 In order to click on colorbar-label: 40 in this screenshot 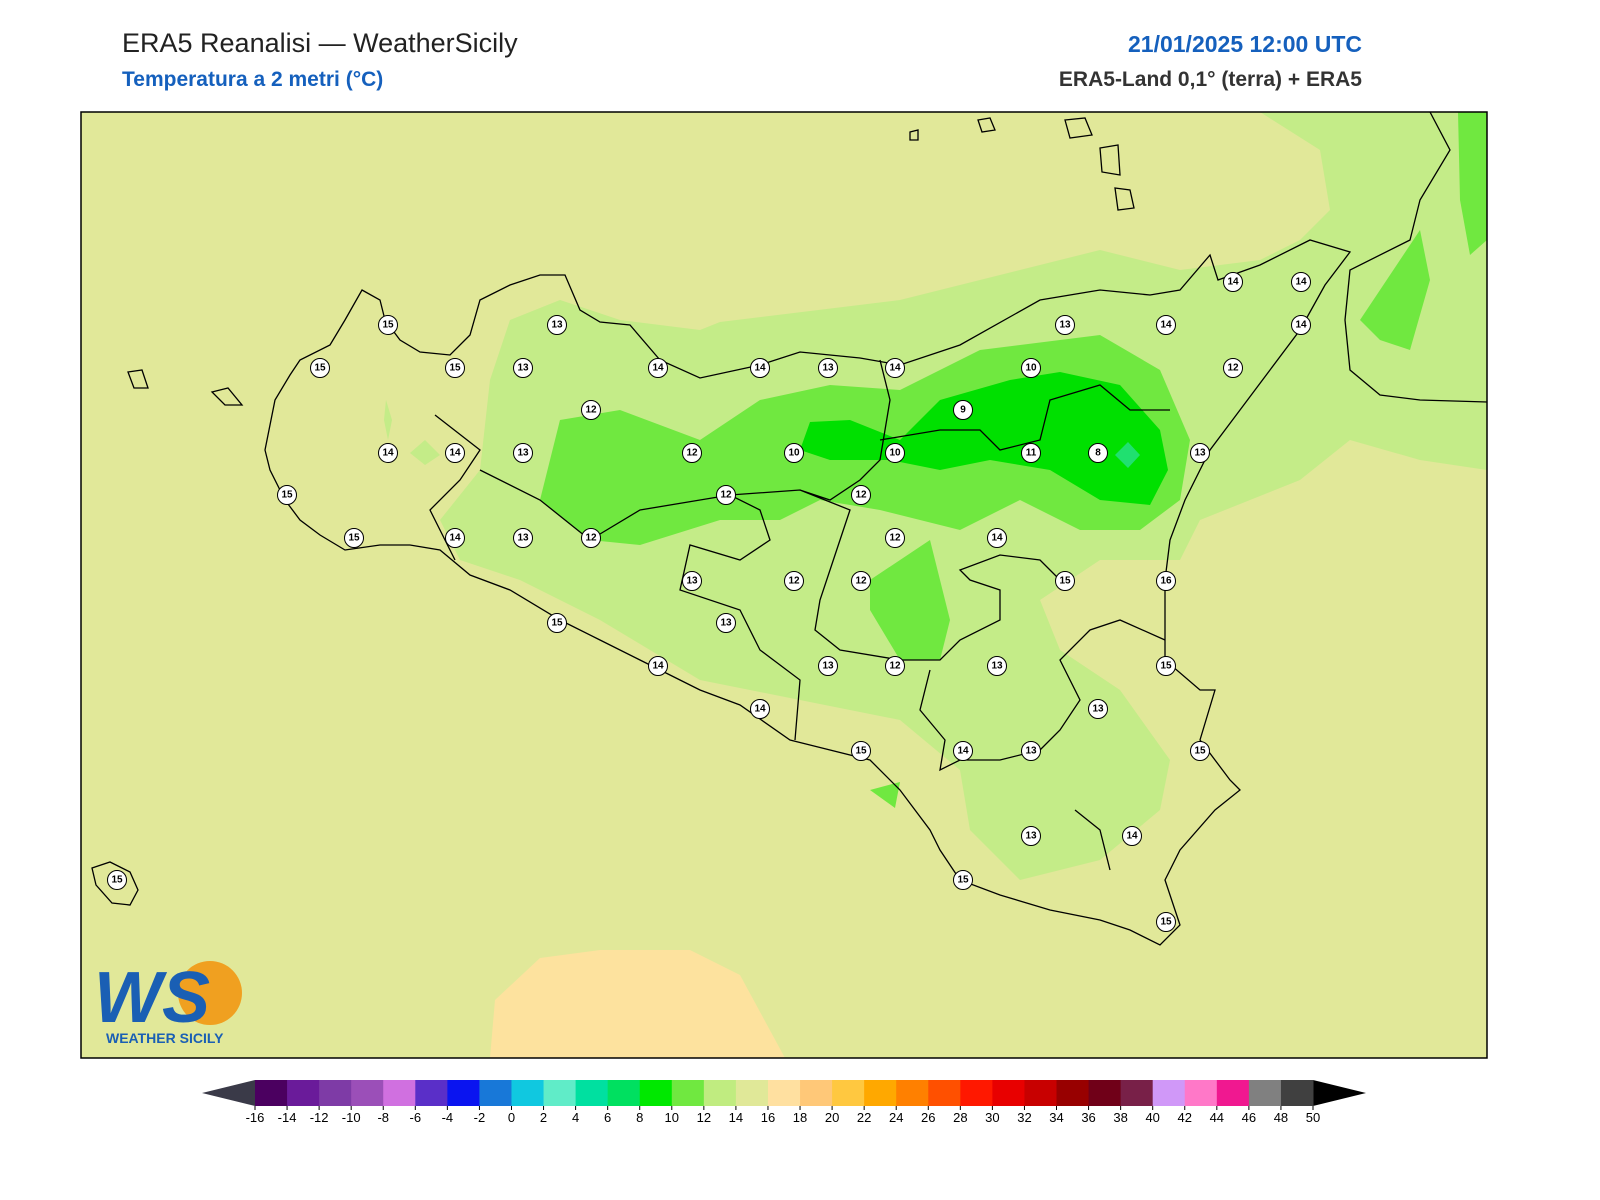, I will do `click(1152, 1117)`.